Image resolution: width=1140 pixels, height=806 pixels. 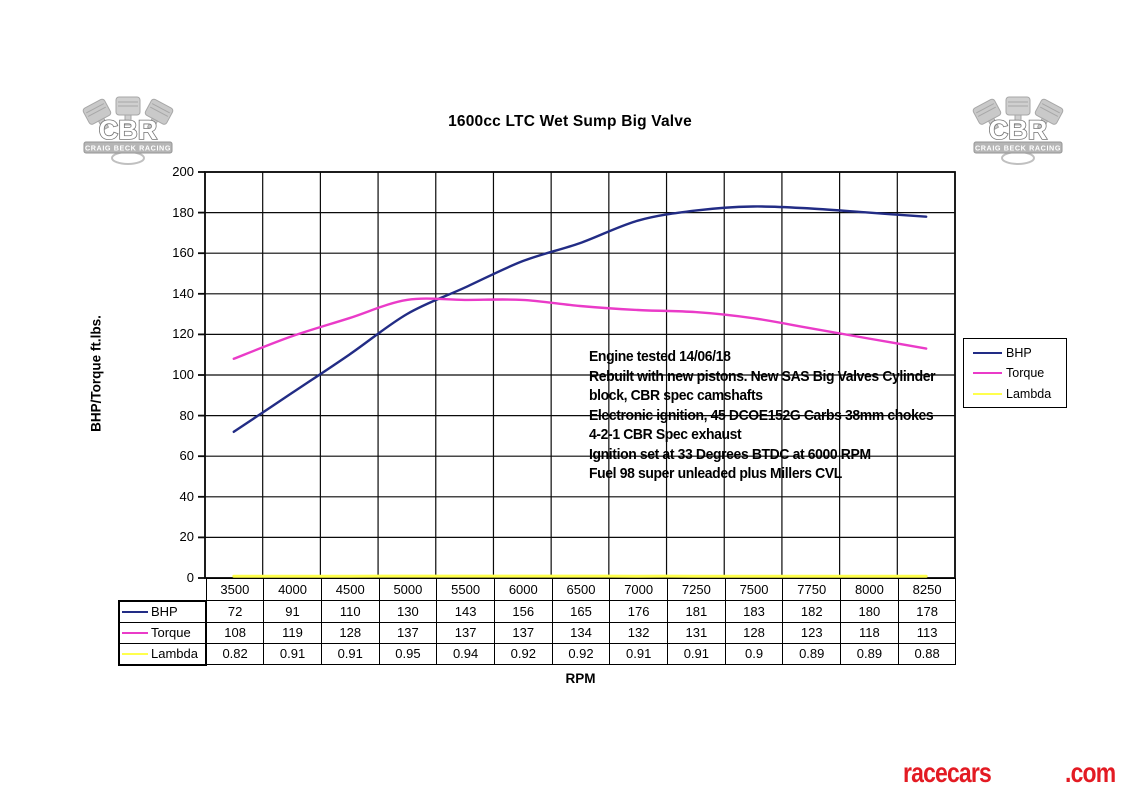 What do you see at coordinates (812, 632) in the screenshot?
I see `table-cell: 123` at bounding box center [812, 632].